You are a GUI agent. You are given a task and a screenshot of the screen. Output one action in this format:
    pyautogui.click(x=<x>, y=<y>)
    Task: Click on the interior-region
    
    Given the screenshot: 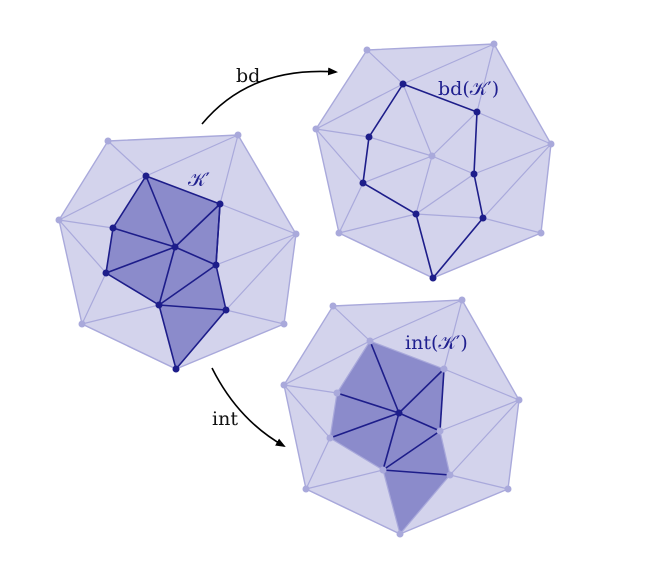 What is the action you would take?
    pyautogui.click(x=390, y=437)
    